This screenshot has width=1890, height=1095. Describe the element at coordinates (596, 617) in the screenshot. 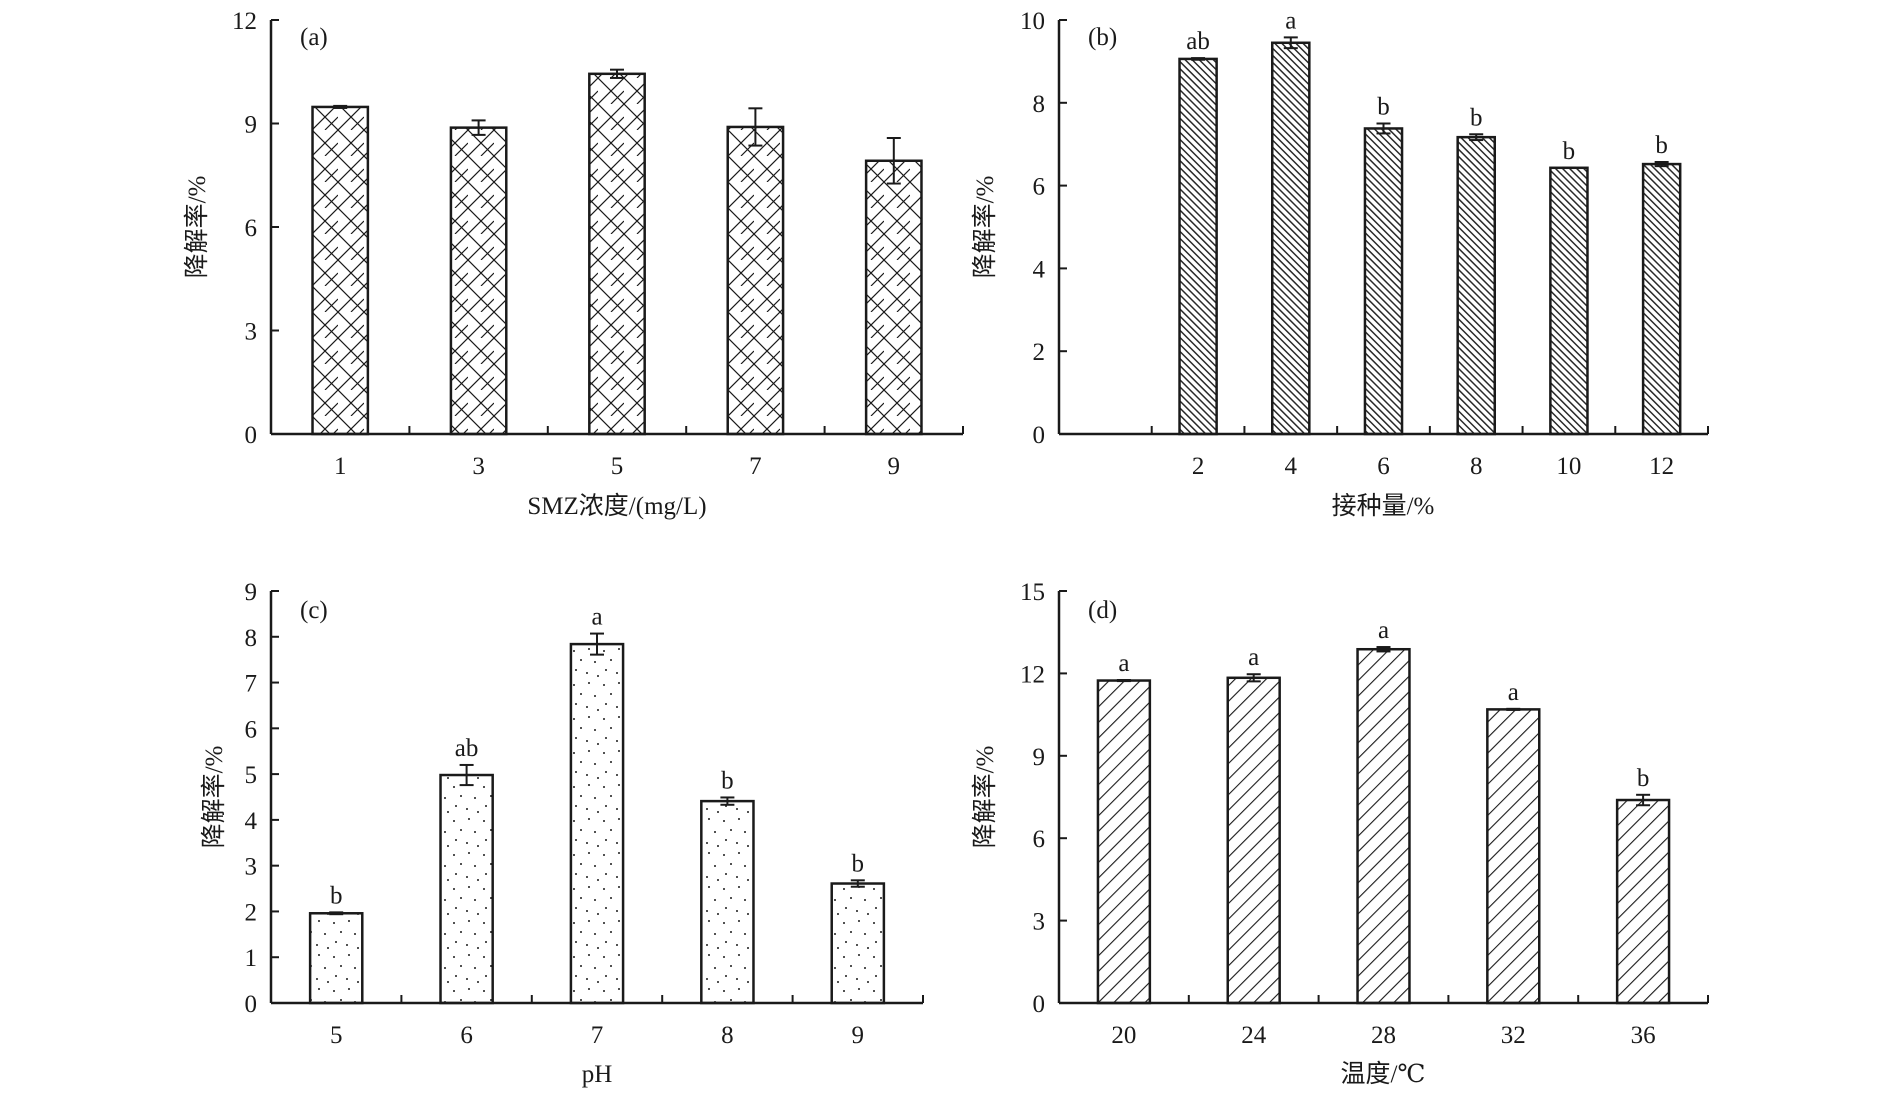

I see `panel-c-significance-label-7: a` at that location.